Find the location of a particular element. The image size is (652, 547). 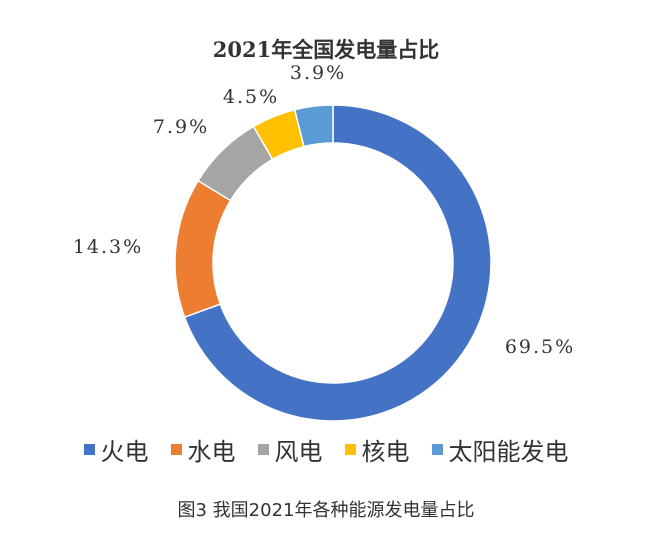

data-label-4: 3.9% is located at coordinates (318, 73).